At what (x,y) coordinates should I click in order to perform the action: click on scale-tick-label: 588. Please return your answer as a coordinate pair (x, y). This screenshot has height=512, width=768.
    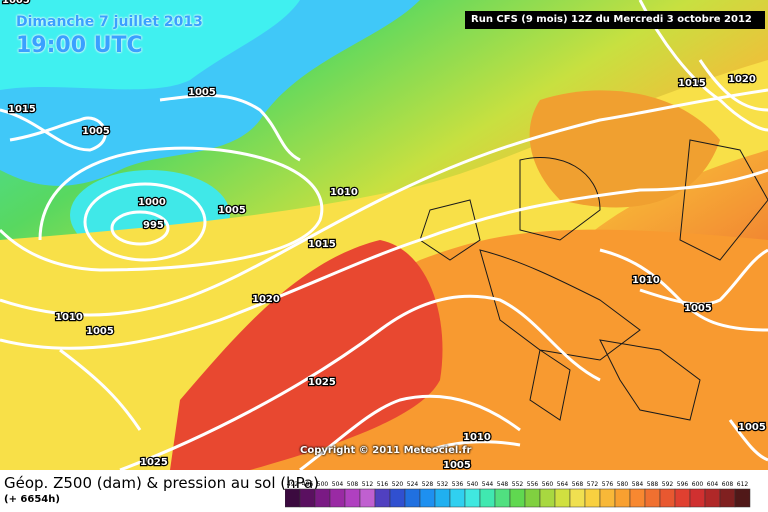
    Looking at the image, I should click on (653, 484).